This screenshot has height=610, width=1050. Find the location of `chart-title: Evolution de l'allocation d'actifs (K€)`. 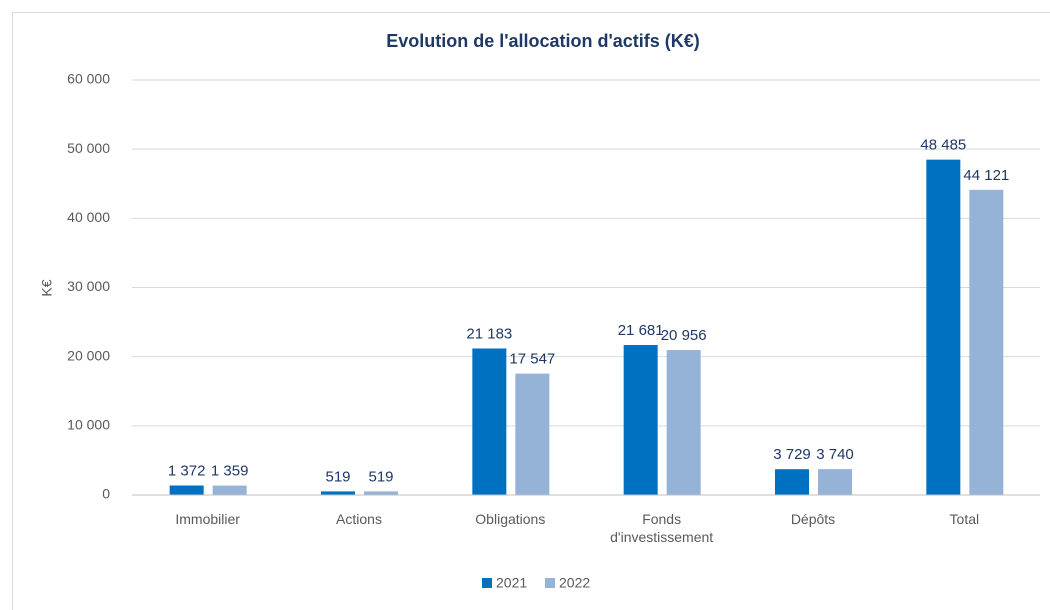

chart-title: Evolution de l'allocation d'actifs (K€) is located at coordinates (543, 41).